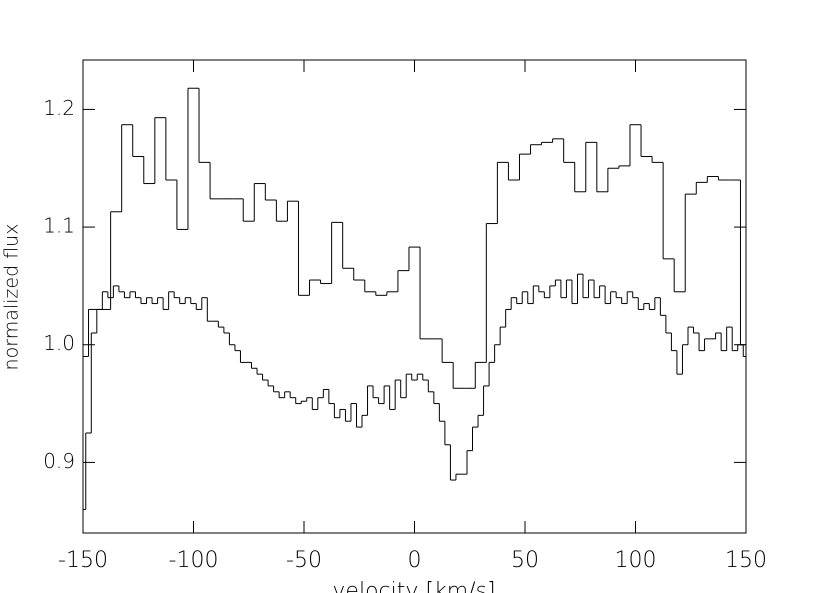  I want to click on x-tick-label: 100, so click(636, 560).